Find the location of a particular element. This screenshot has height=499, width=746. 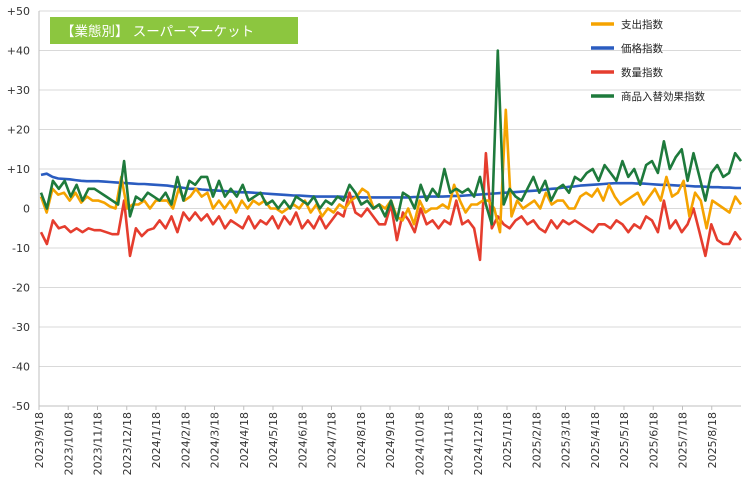

y-tick-label: +40 is located at coordinates (18, 51).